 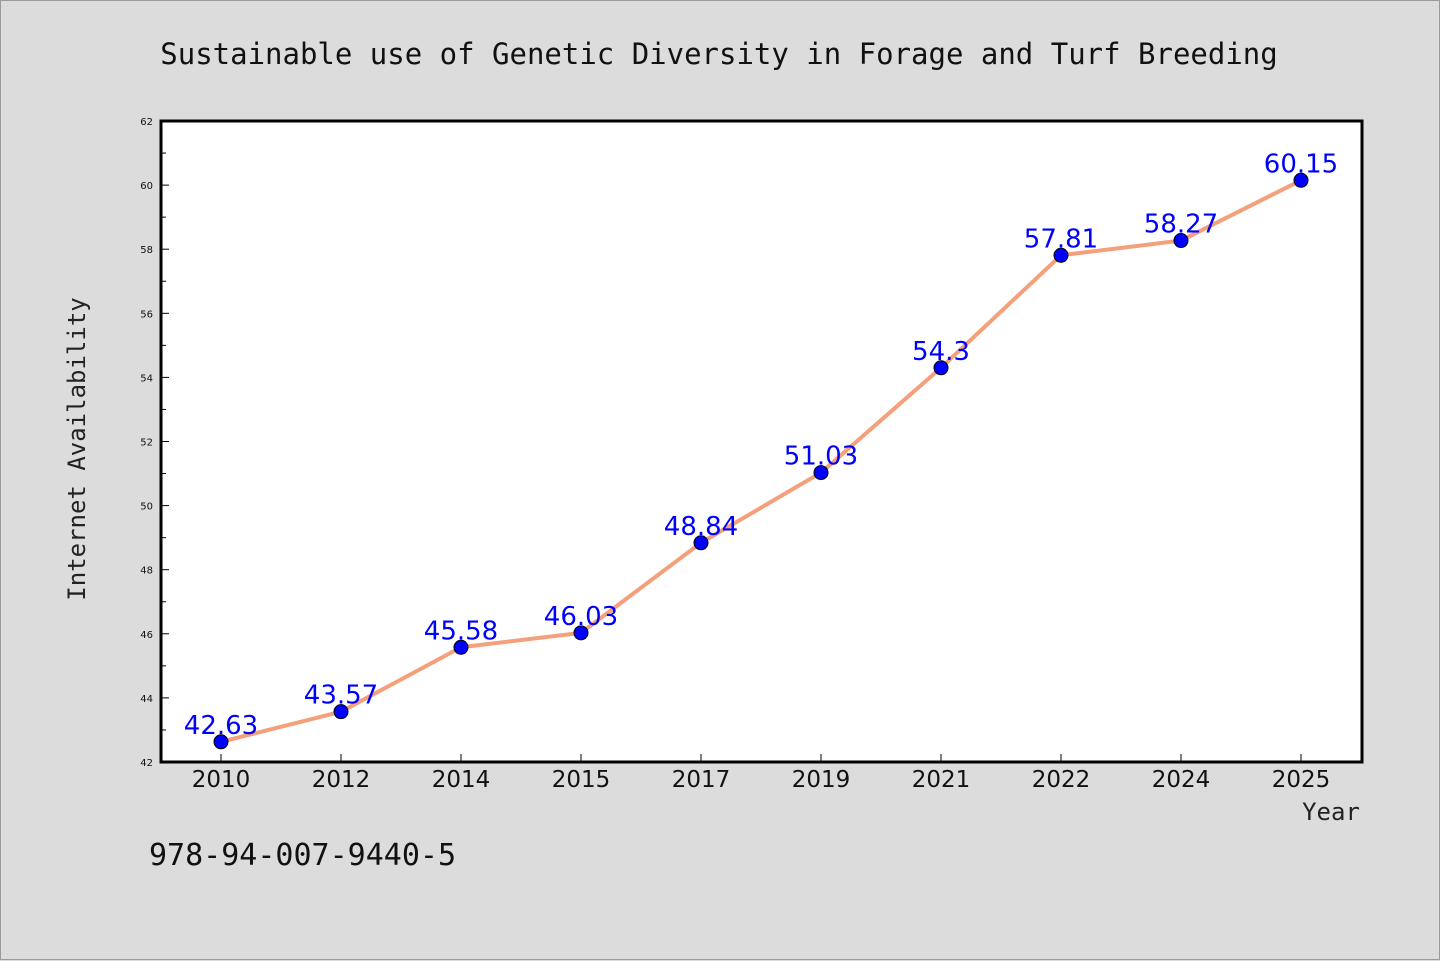 I want to click on y-tick-label: 46, so click(x=146, y=635).